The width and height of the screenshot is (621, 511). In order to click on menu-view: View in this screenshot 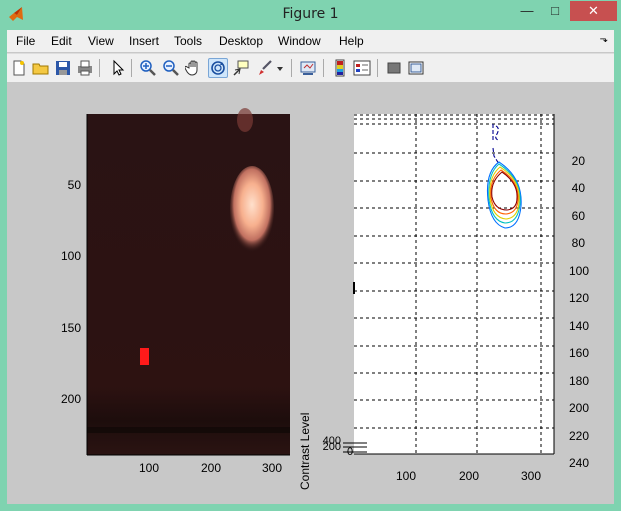, I will do `click(101, 41)`.